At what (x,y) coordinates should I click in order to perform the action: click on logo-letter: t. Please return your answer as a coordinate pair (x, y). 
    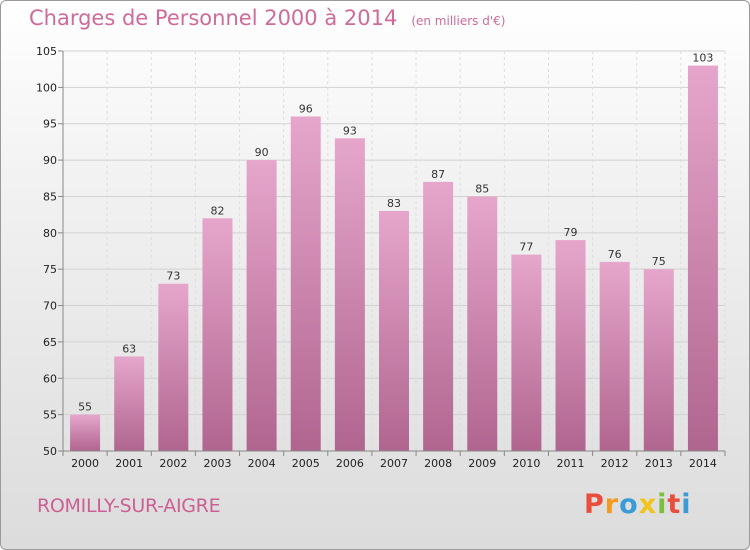
    Looking at the image, I should click on (674, 504).